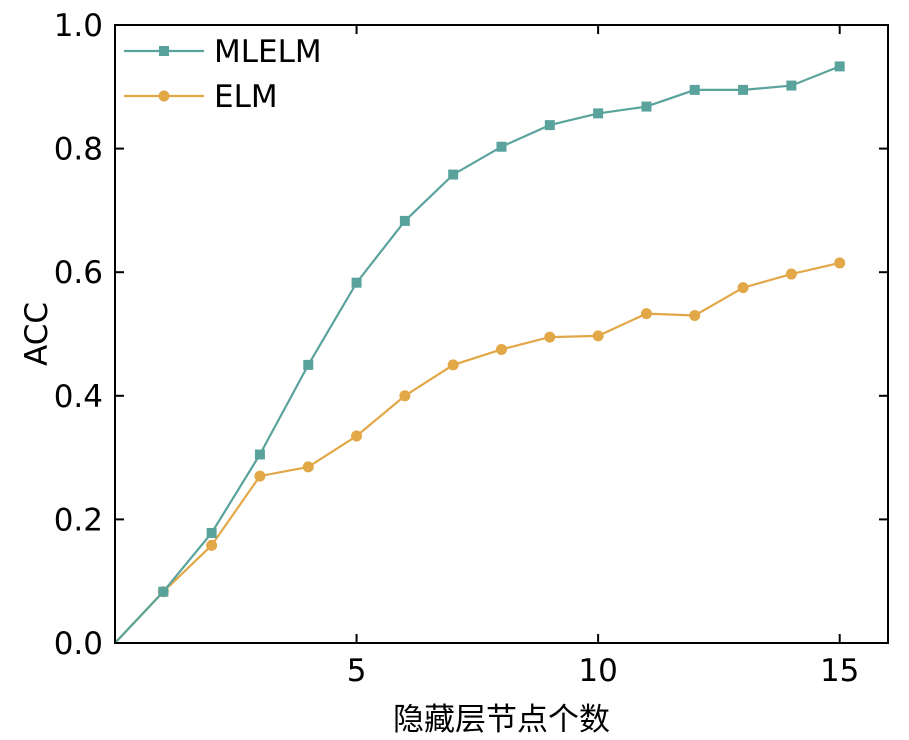  What do you see at coordinates (78, 150) in the screenshot?
I see `y-tick-label: 0.8` at bounding box center [78, 150].